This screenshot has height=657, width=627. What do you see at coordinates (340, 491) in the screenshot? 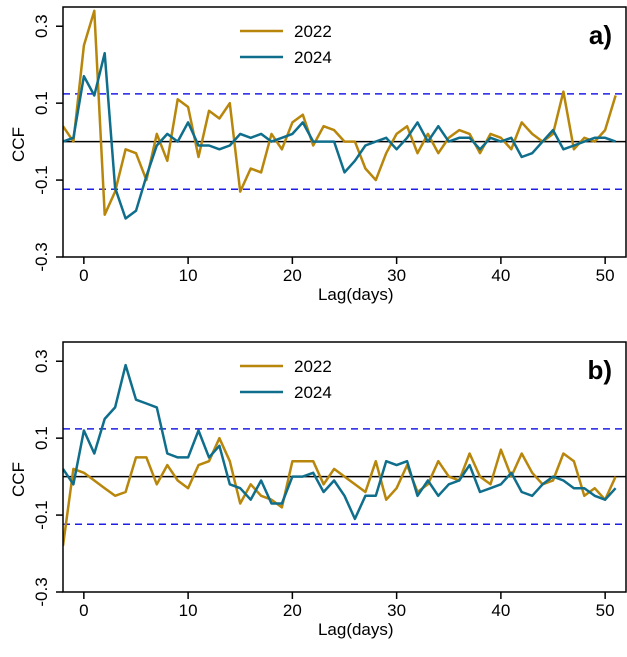
I see `series-line-2022` at bounding box center [340, 491].